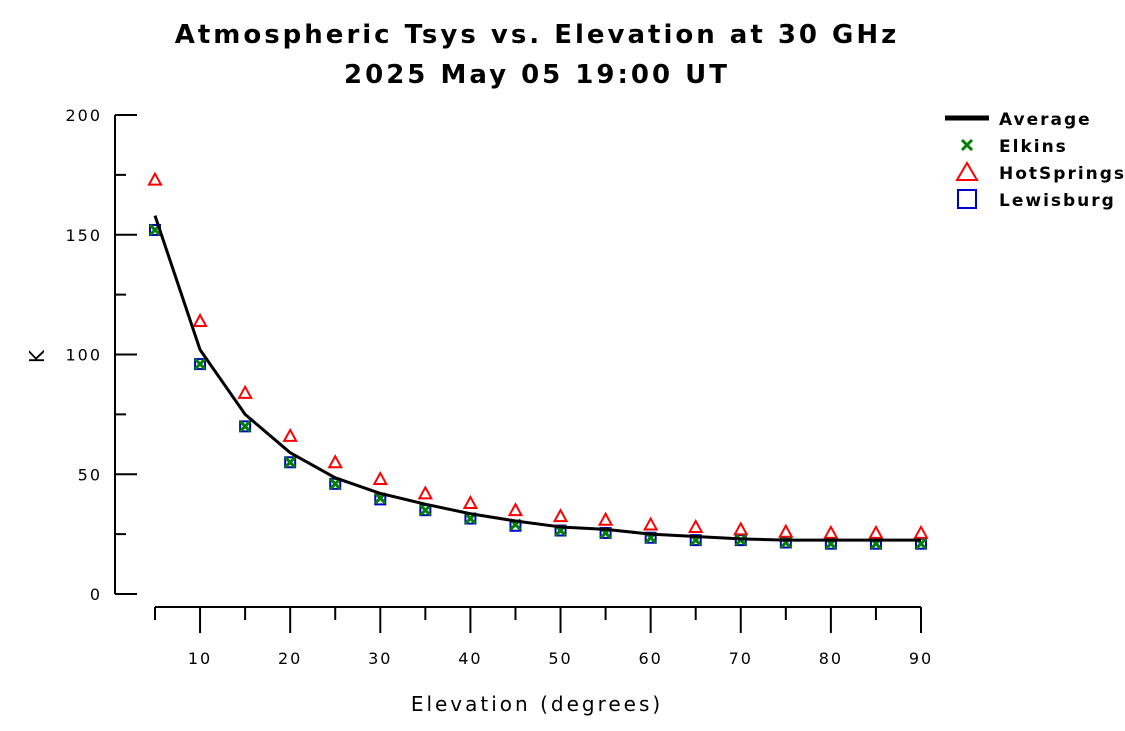 The width and height of the screenshot is (1125, 731). What do you see at coordinates (37, 355) in the screenshot?
I see `y-axis-label: K` at bounding box center [37, 355].